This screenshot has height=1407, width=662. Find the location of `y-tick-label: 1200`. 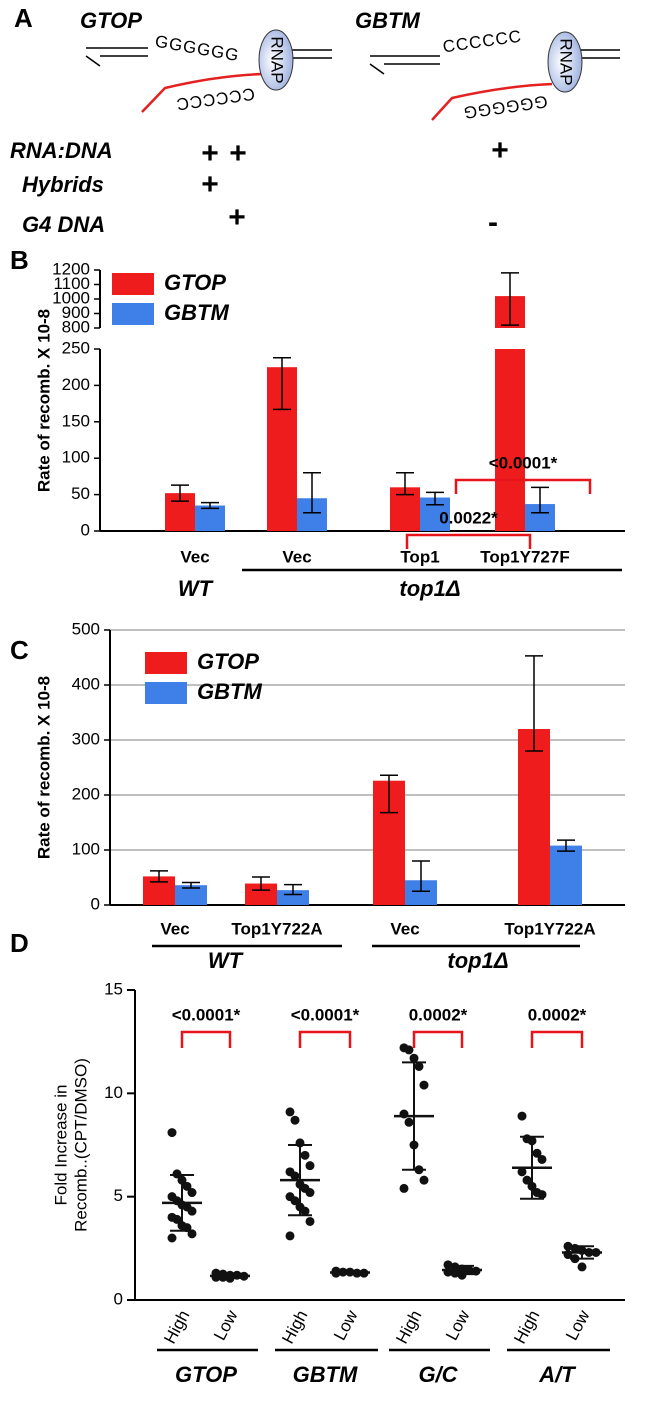

y-tick-label: 1200 is located at coordinates (71, 268).